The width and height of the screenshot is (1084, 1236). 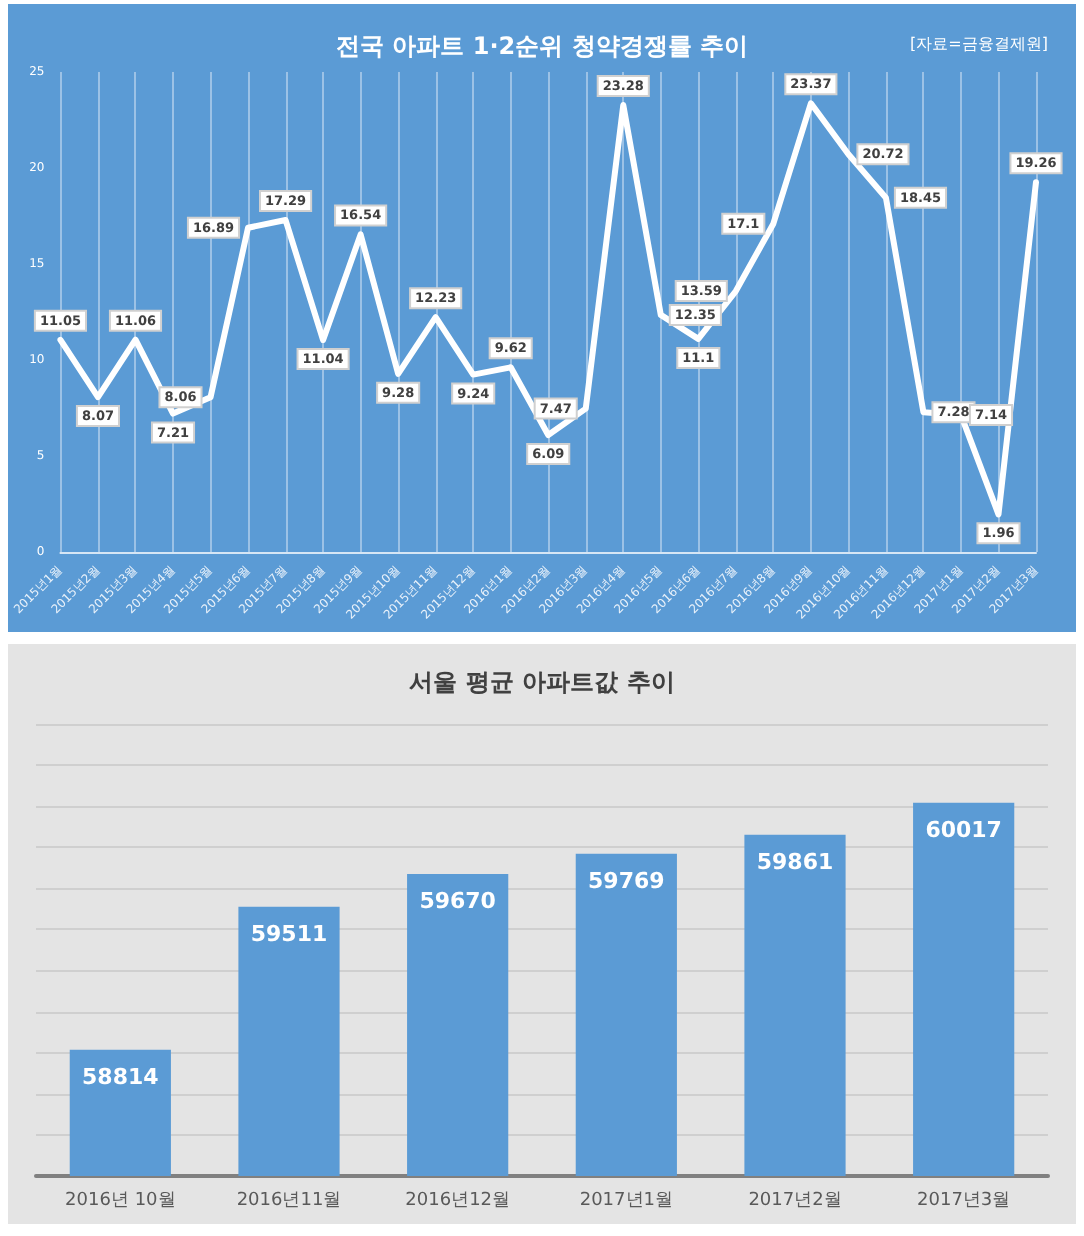 I want to click on data-label: 58814, so click(x=121, y=1076).